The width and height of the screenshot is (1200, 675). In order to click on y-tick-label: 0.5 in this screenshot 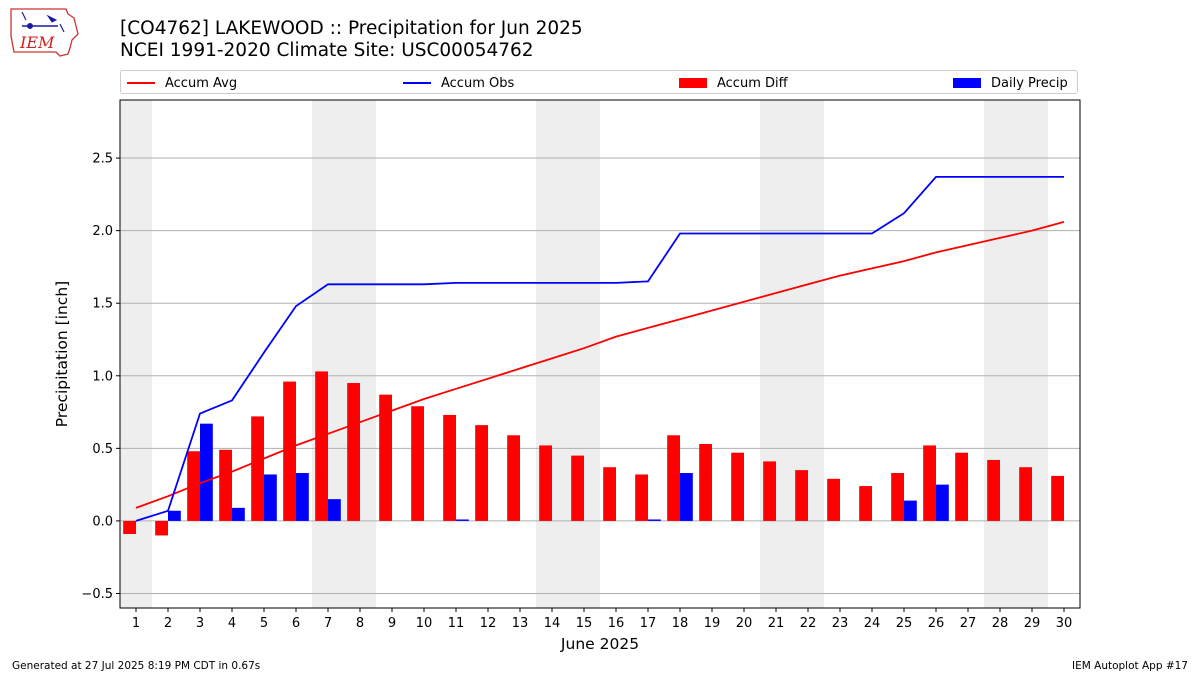, I will do `click(102, 449)`.